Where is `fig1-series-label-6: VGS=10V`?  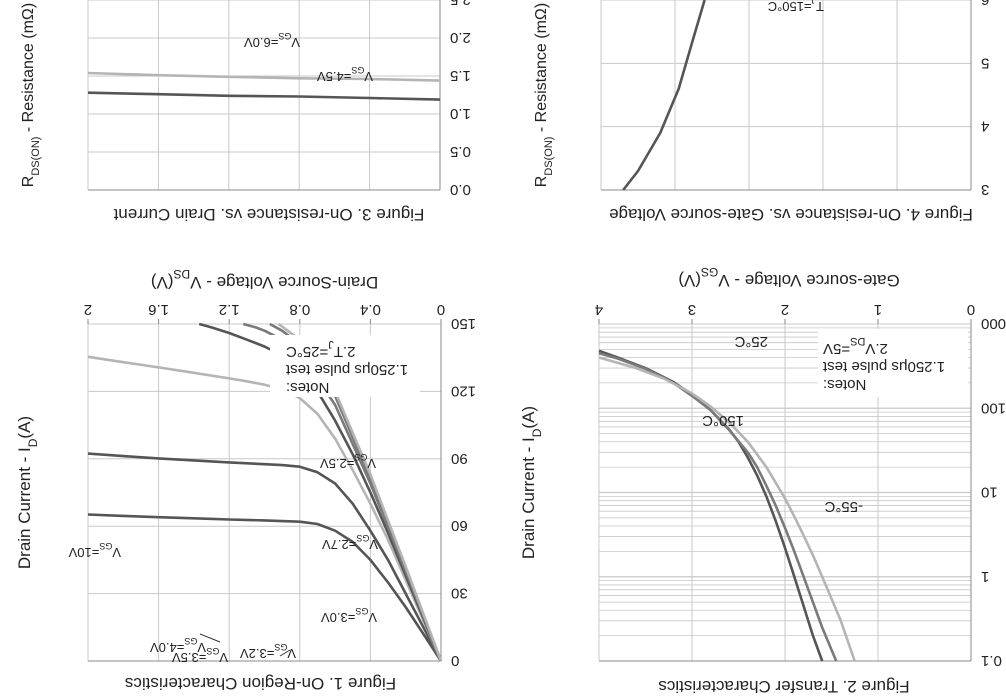 fig1-series-label-6: VGS=10V is located at coordinates (94, 550).